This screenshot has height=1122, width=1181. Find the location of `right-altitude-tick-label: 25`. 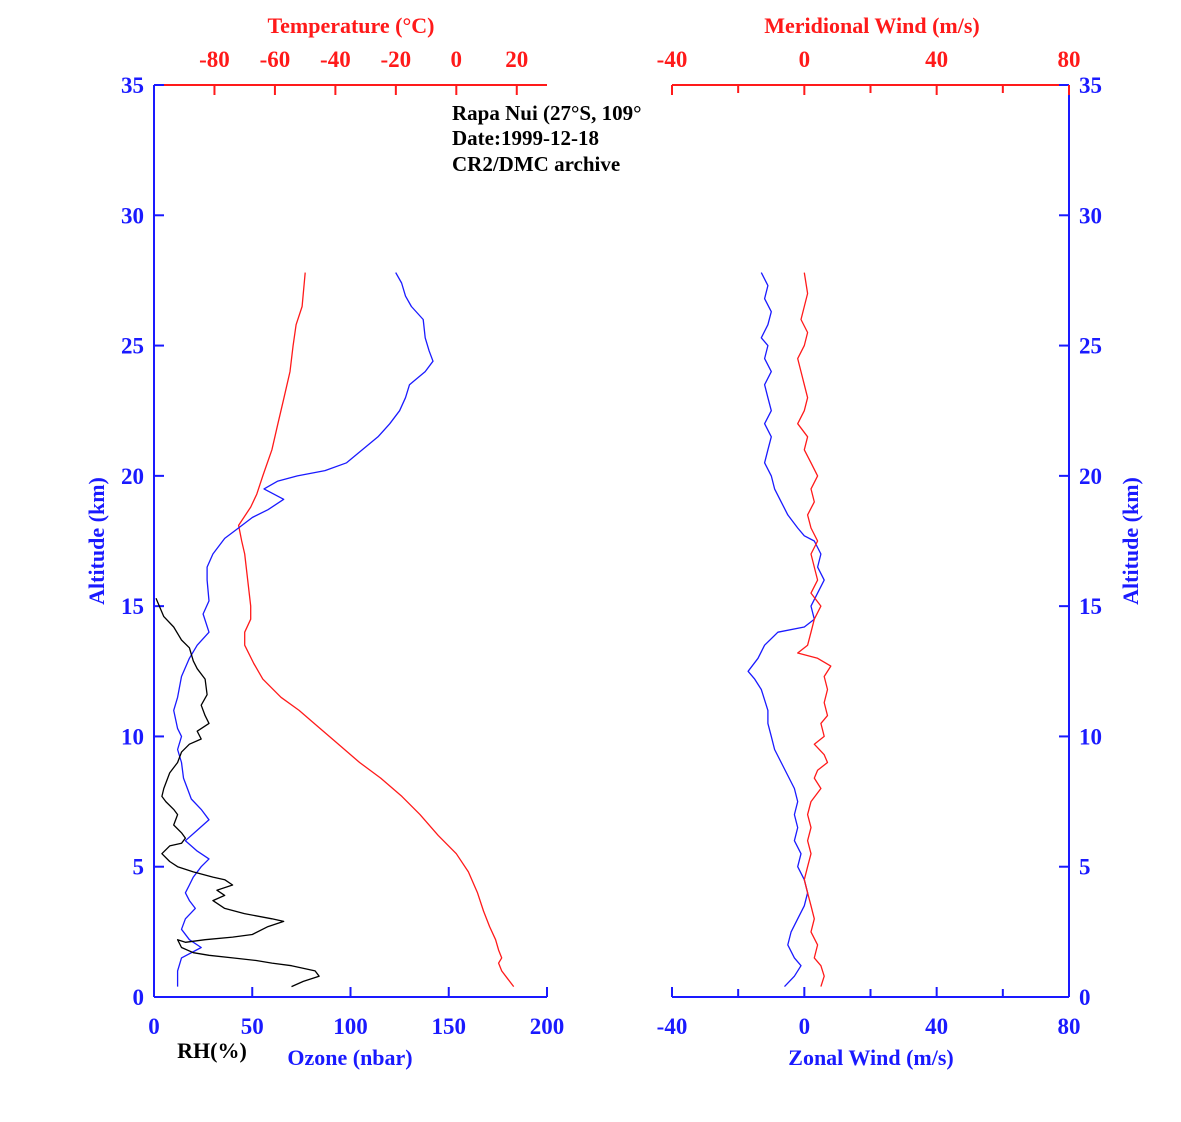

right-altitude-tick-label: 25 is located at coordinates (1090, 346).